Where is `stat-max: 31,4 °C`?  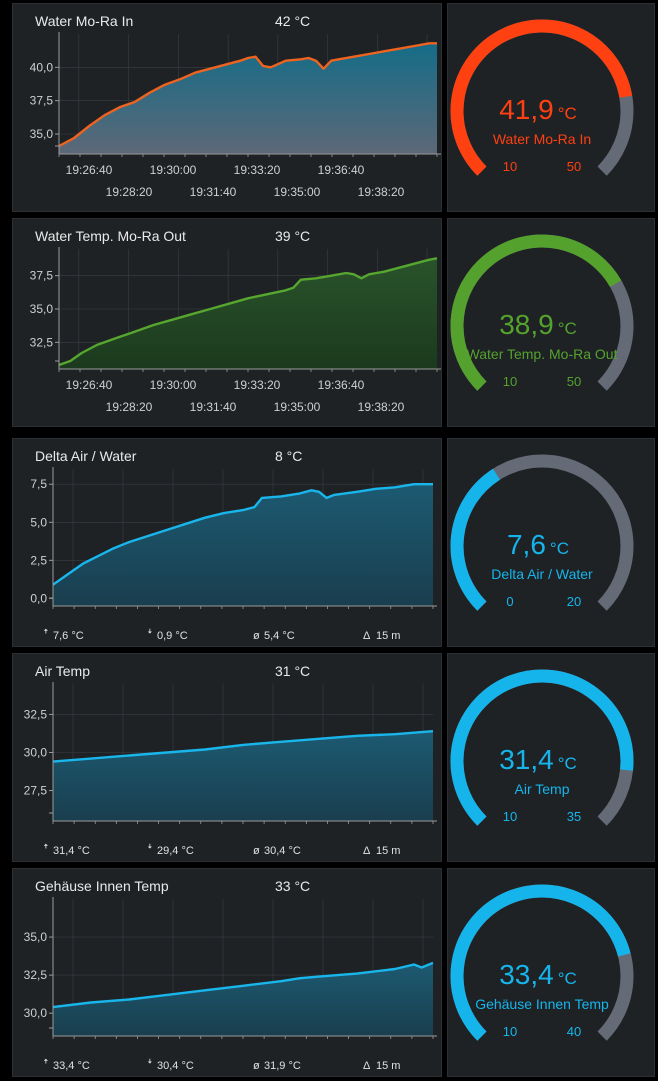 stat-max: 31,4 °C is located at coordinates (71, 851).